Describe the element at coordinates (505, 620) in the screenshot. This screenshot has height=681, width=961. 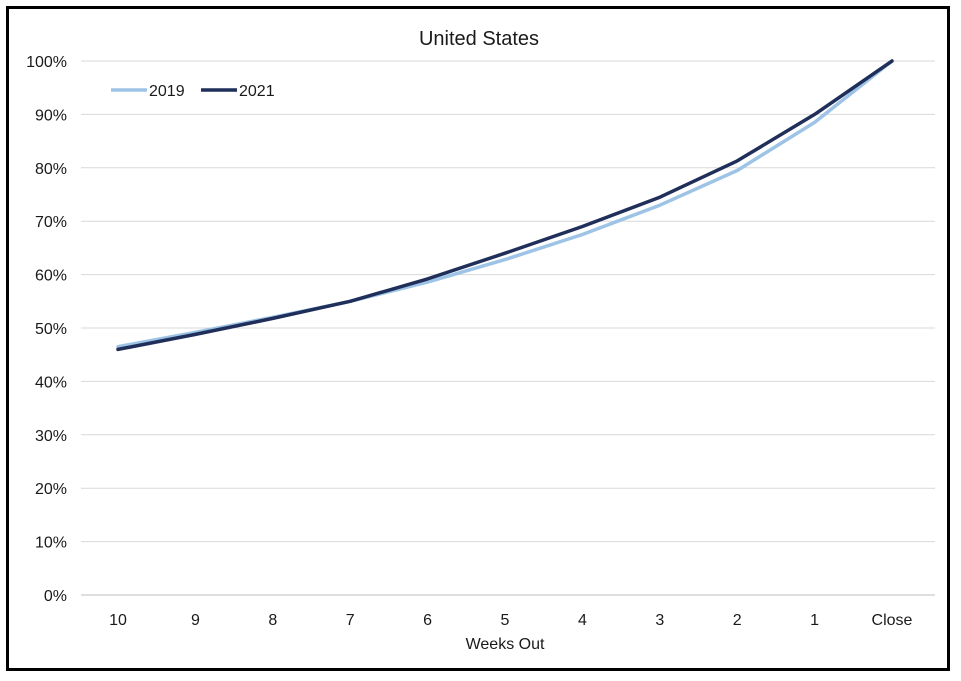
I see `x-tick-label: 5` at that location.